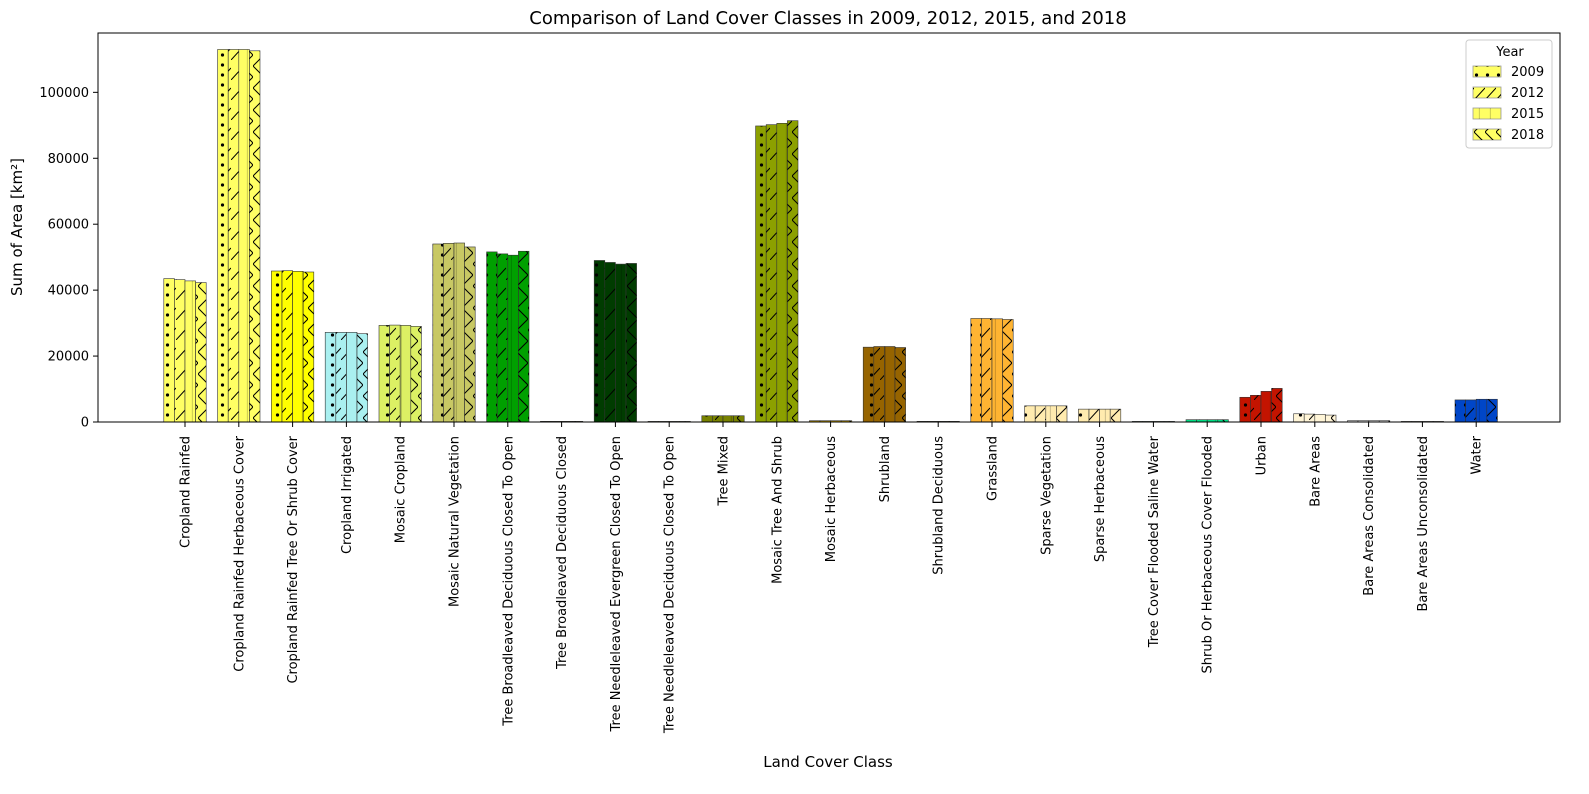 The width and height of the screenshot is (1589, 794). What do you see at coordinates (68, 258) in the screenshot?
I see `y-axis: 0 20000 40000 60000 80000 100000` at bounding box center [68, 258].